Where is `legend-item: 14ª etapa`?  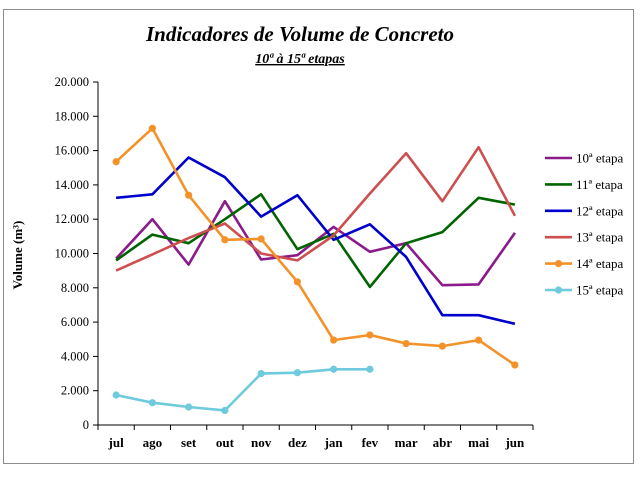 legend-item: 14ª etapa is located at coordinates (584, 263).